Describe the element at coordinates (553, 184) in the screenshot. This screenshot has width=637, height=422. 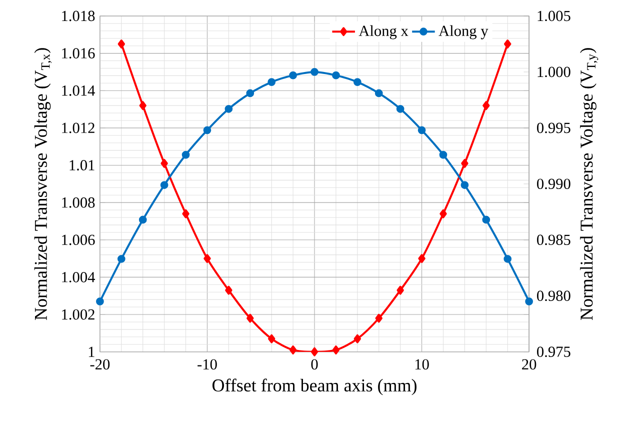
I see `y2-tick-label: 0.990` at that location.